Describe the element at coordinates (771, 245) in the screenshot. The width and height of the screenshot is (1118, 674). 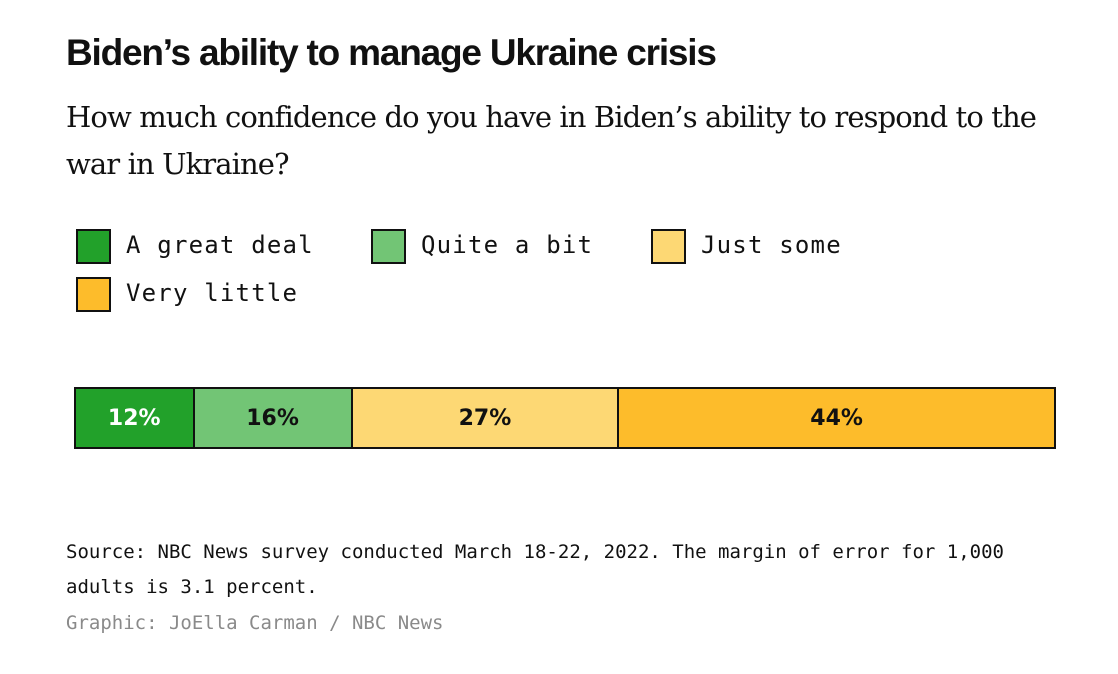
I see `legend-label: Just some` at that location.